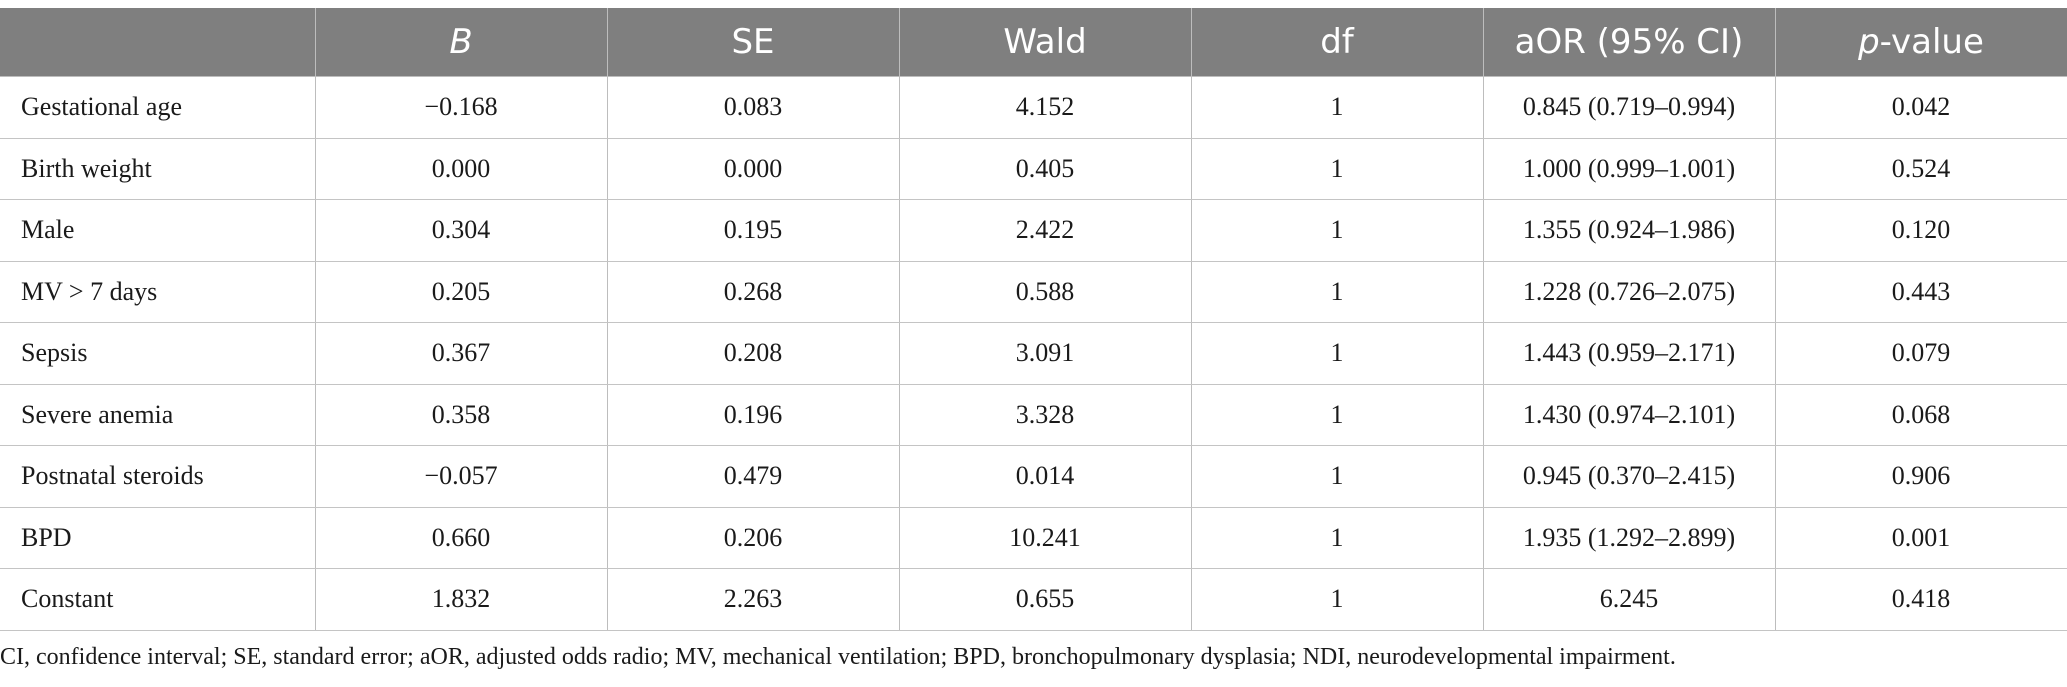 Image resolution: width=2067 pixels, height=687 pixels. What do you see at coordinates (1920, 538) in the screenshot?
I see `cell-p-value: 0.001` at bounding box center [1920, 538].